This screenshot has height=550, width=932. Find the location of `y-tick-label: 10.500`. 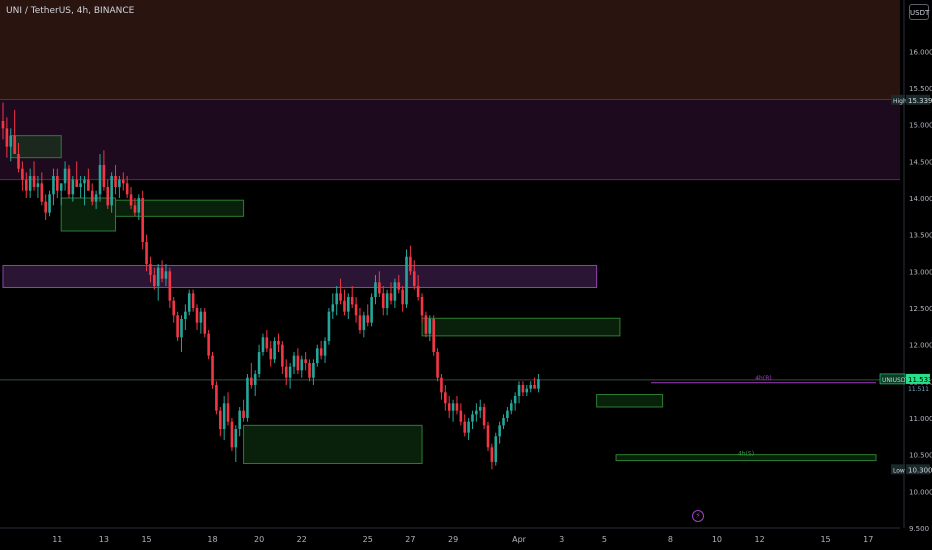

y-tick-label: 10.500 is located at coordinates (920, 456).